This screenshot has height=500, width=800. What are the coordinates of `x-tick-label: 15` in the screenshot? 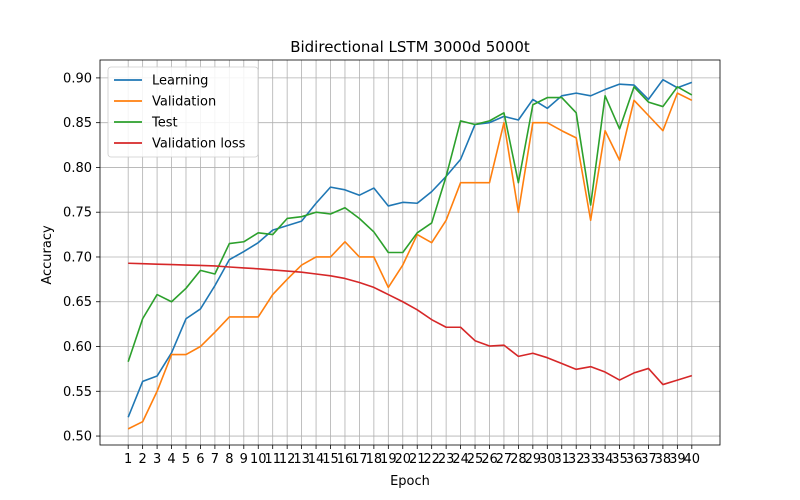 It's located at (330, 459).